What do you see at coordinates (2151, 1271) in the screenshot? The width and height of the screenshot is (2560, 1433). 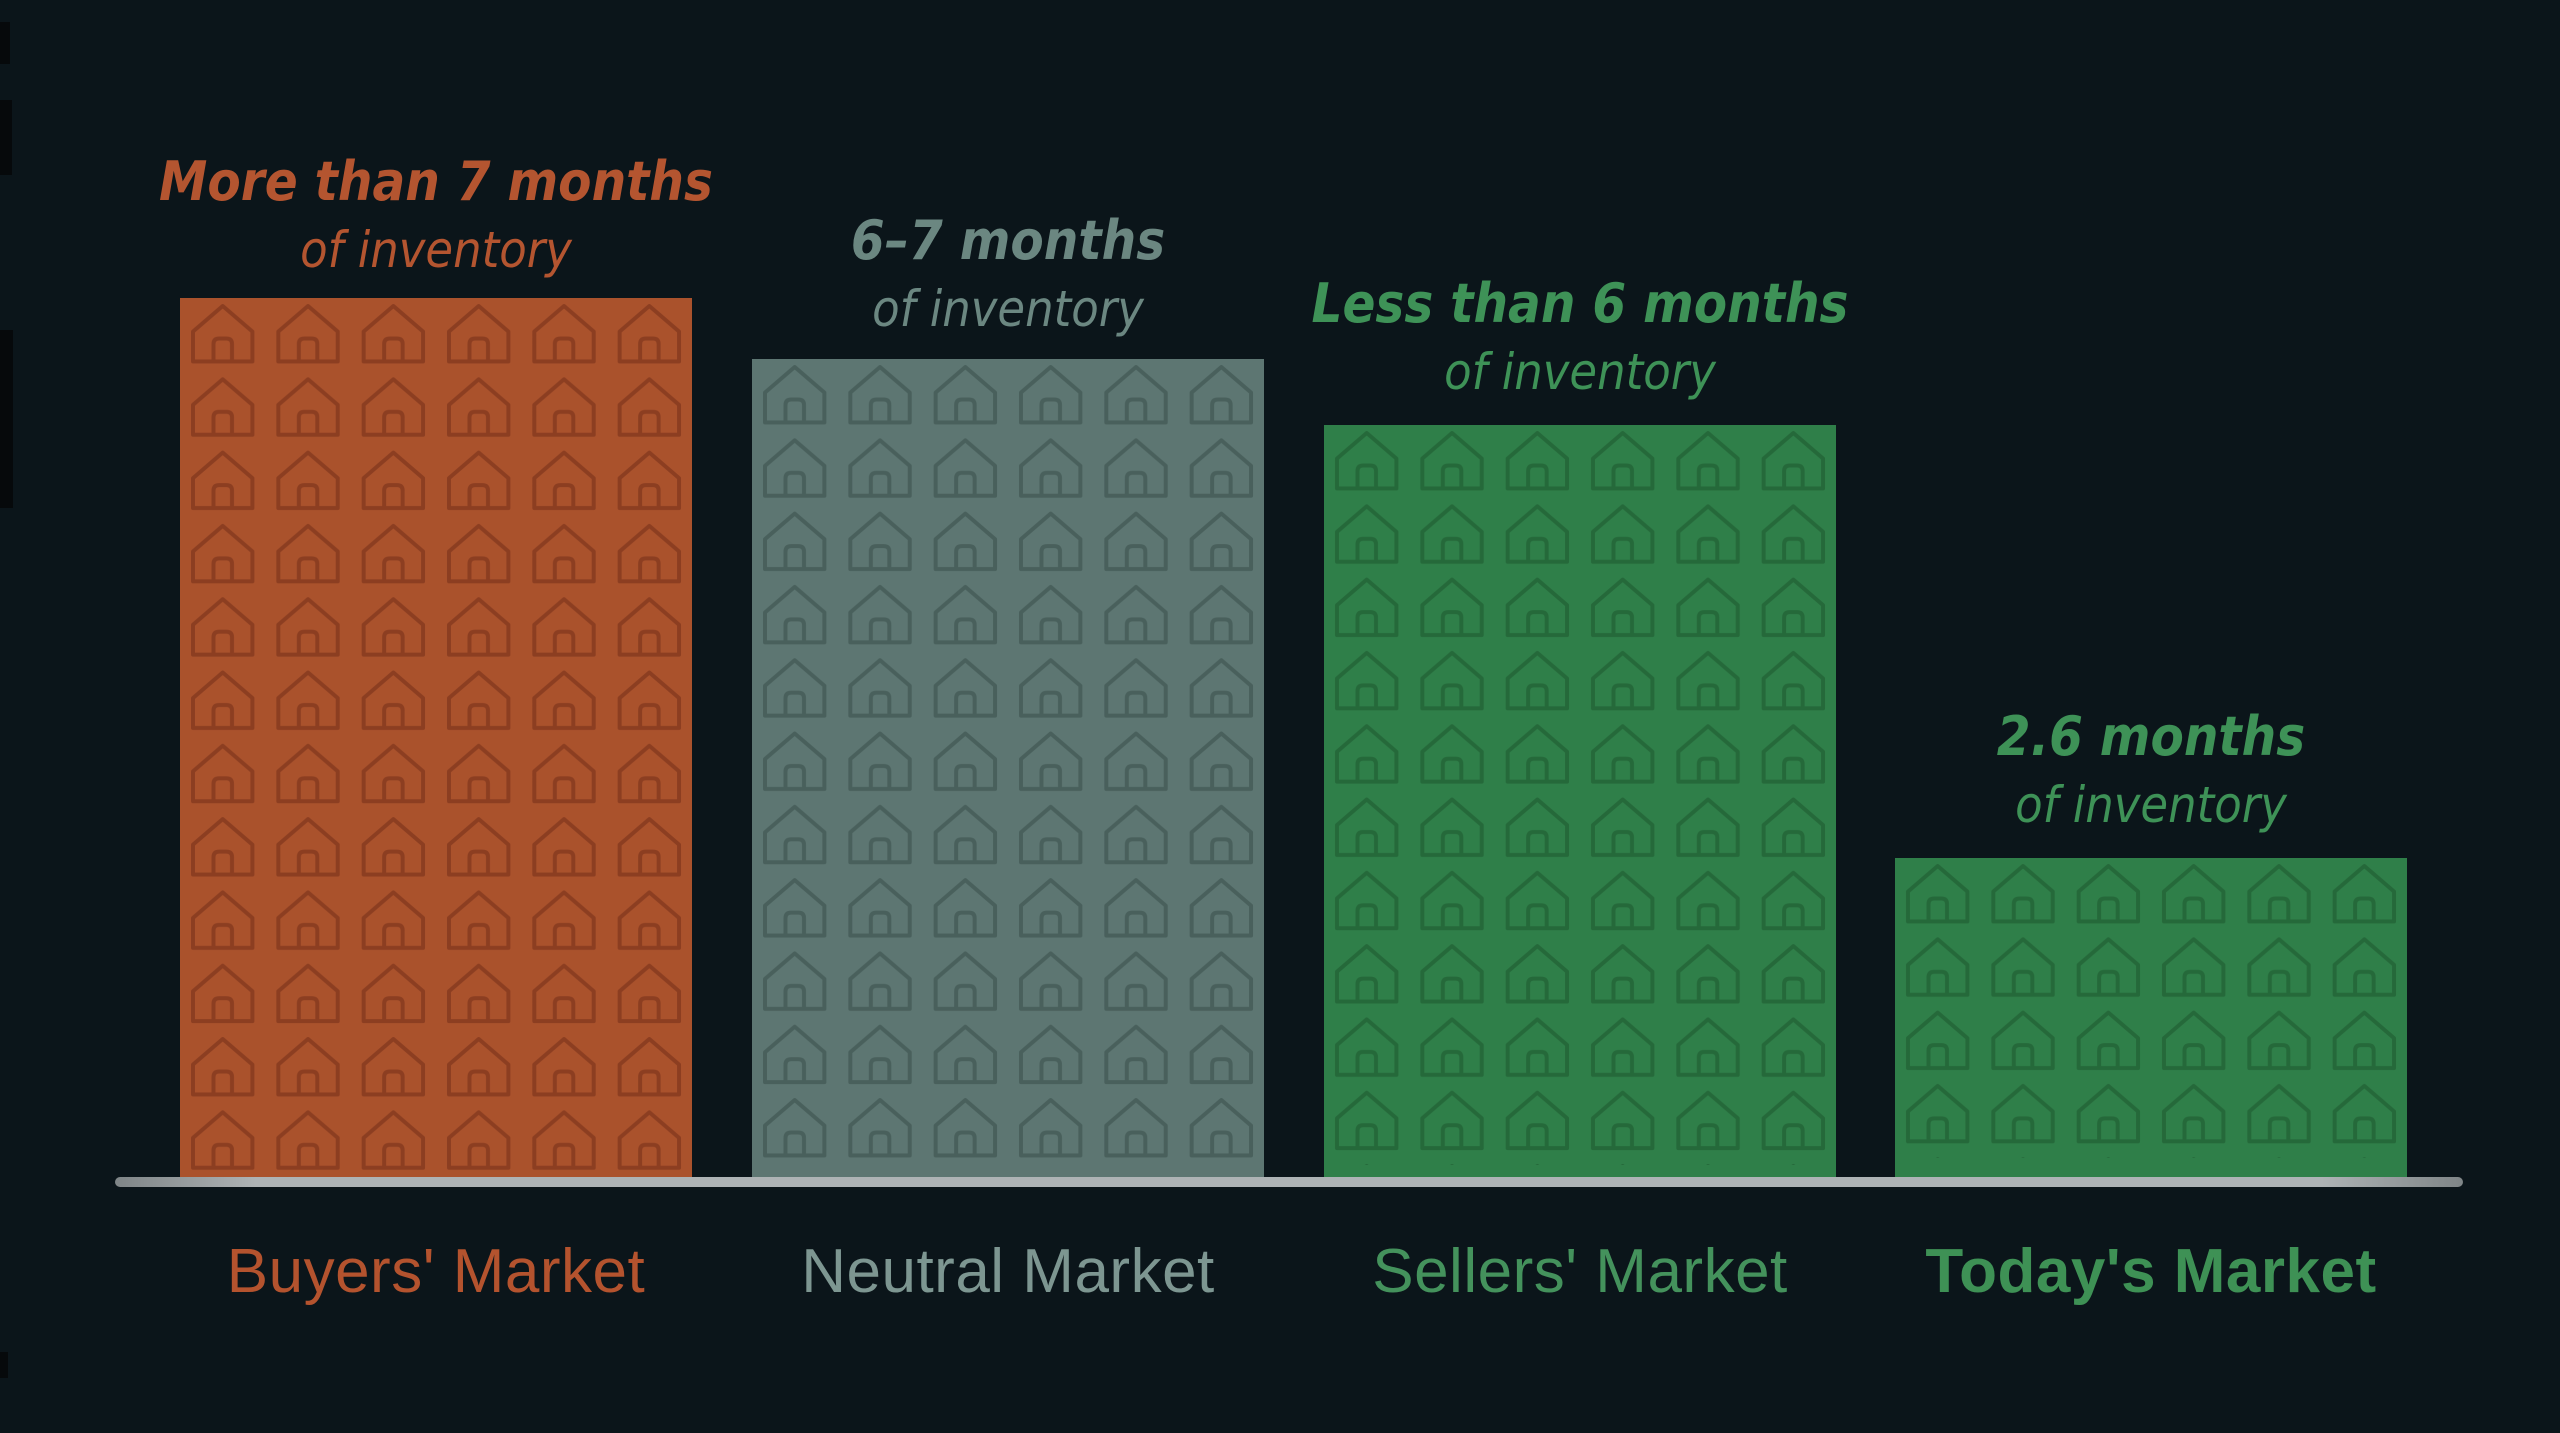 I see `category-label-todays-market: Today's Market` at bounding box center [2151, 1271].